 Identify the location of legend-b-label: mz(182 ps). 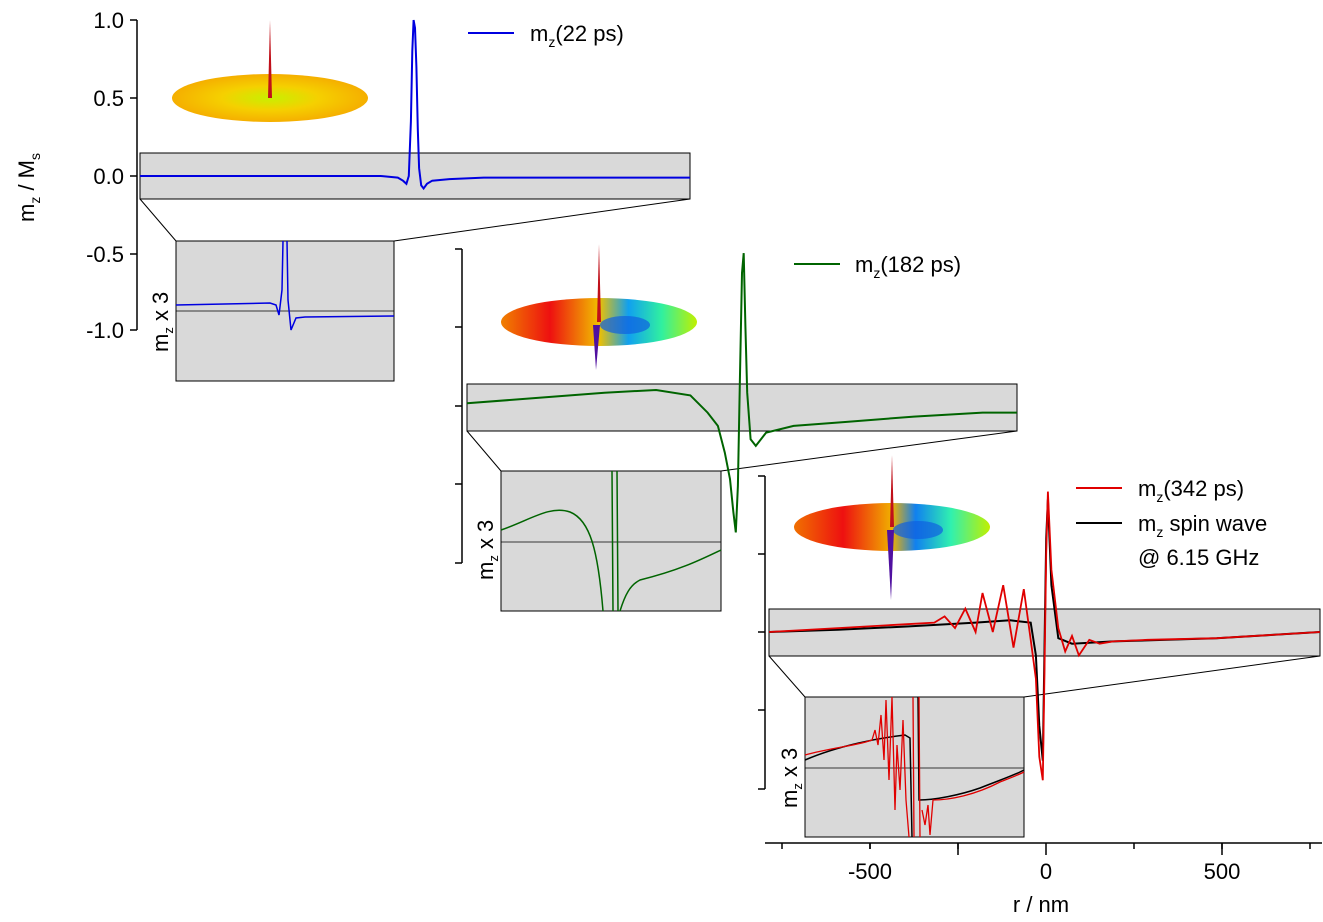
(908, 266).